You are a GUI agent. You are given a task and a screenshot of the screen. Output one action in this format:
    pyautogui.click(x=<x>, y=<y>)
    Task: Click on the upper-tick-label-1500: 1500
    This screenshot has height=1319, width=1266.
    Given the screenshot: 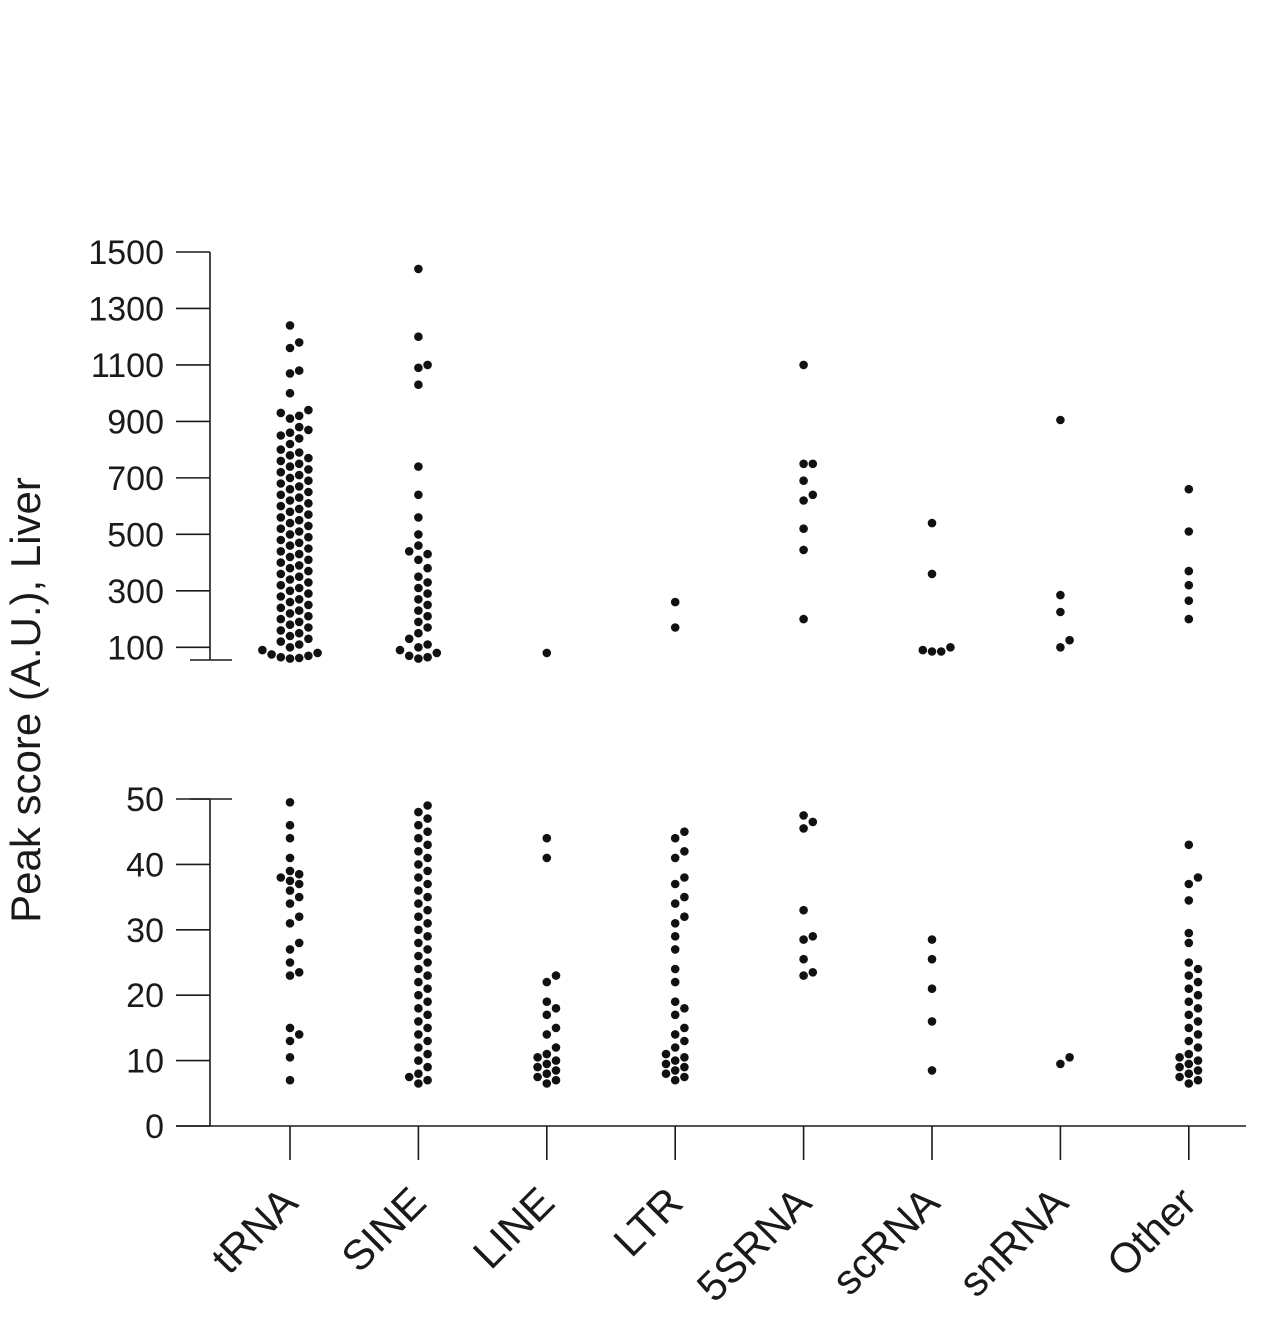 What is the action you would take?
    pyautogui.click(x=126, y=253)
    